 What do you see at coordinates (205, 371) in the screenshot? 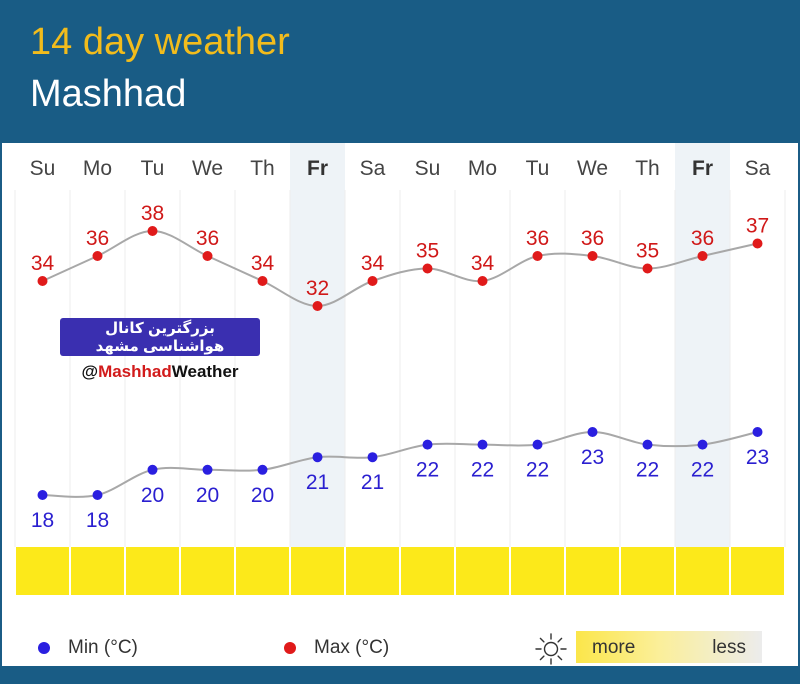
I see `watermark-handle-dark: Weather` at bounding box center [205, 371].